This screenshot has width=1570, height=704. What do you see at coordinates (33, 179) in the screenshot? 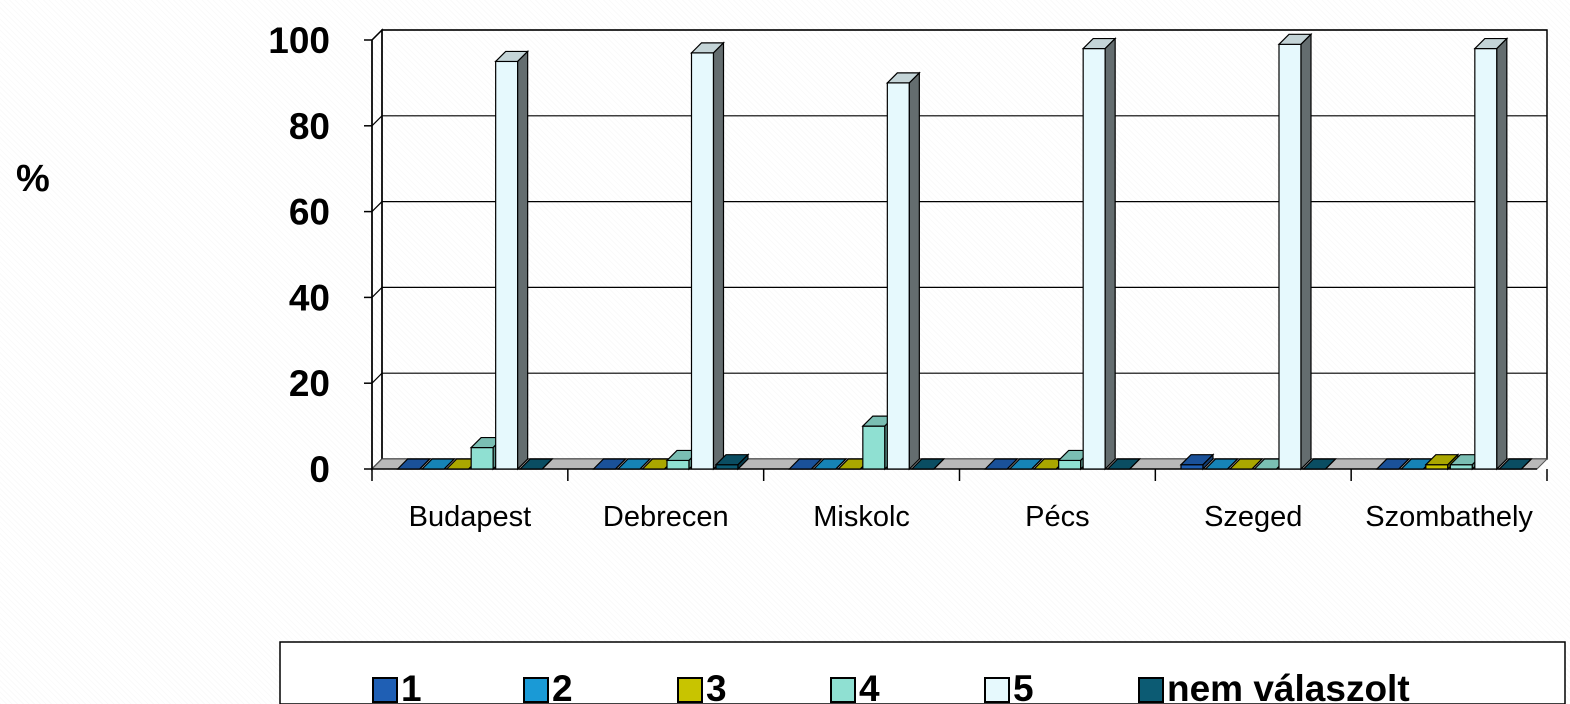
I see `y-axis-label: %` at bounding box center [33, 179].